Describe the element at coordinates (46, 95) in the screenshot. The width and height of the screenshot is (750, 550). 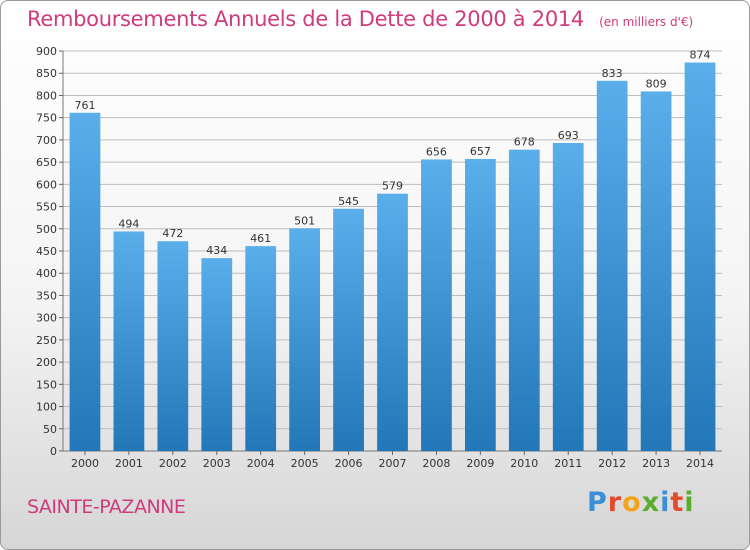
I see `y-tick-label: 800` at that location.